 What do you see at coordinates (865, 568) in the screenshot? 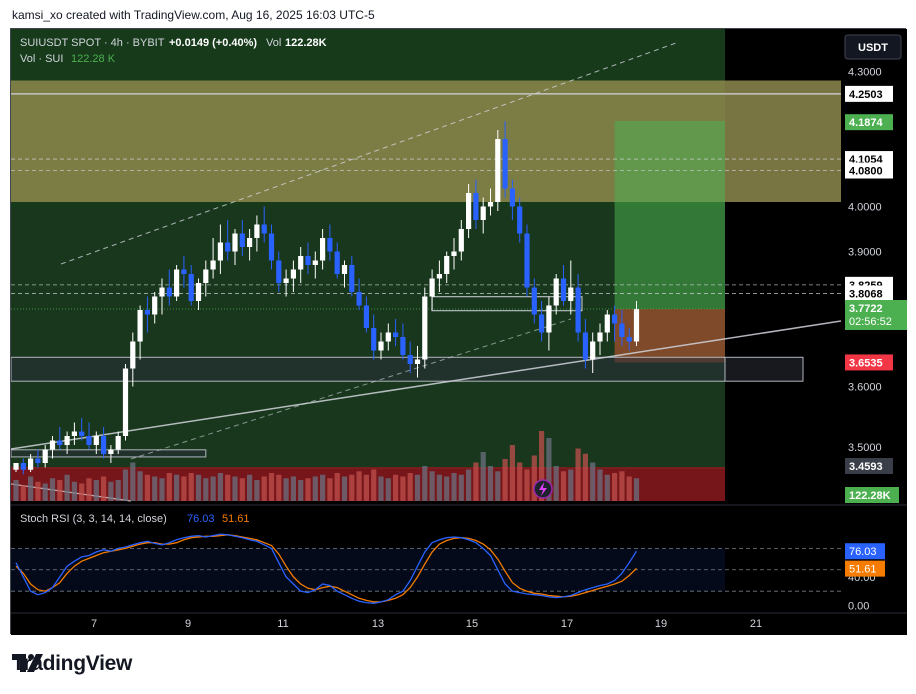
I see `stoch-d-badge` at bounding box center [865, 568].